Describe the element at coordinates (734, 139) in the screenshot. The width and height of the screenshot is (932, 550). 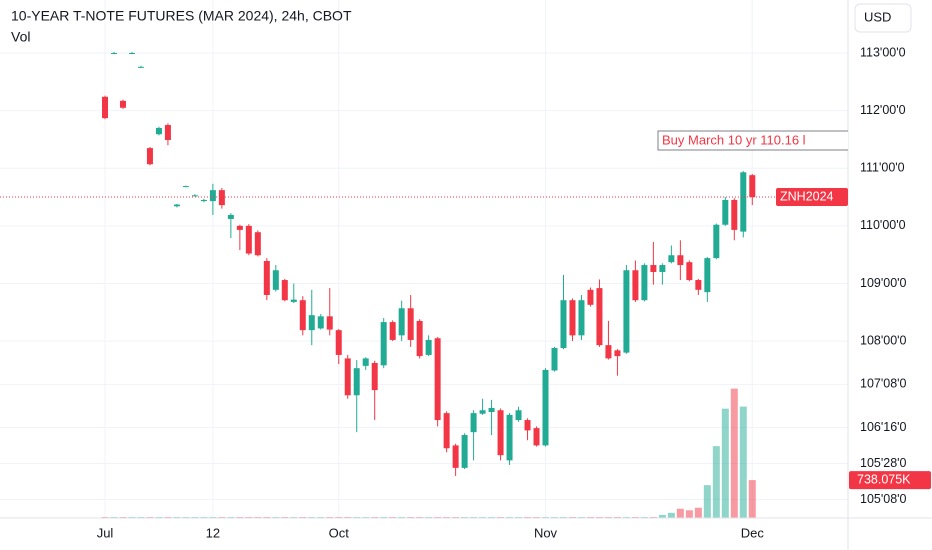
I see `annotation: Buy March 10 yr 110.16 l` at that location.